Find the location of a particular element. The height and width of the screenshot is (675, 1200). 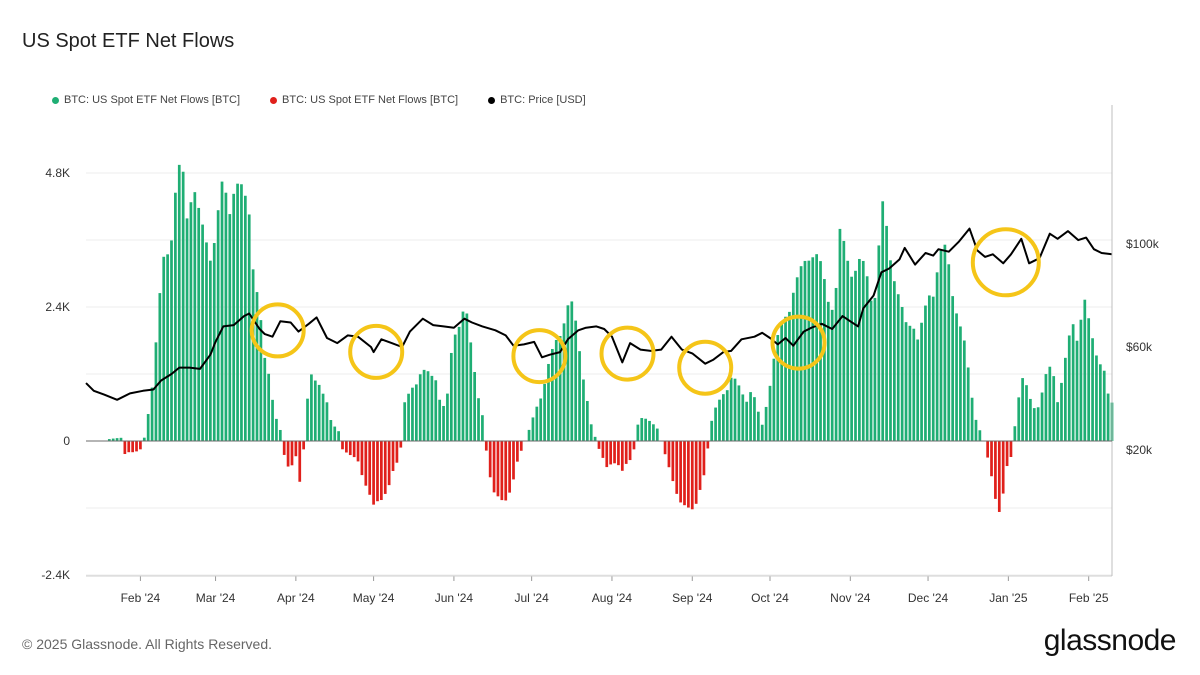

legend-item-price: BTC: Price [USD] is located at coordinates (537, 100).